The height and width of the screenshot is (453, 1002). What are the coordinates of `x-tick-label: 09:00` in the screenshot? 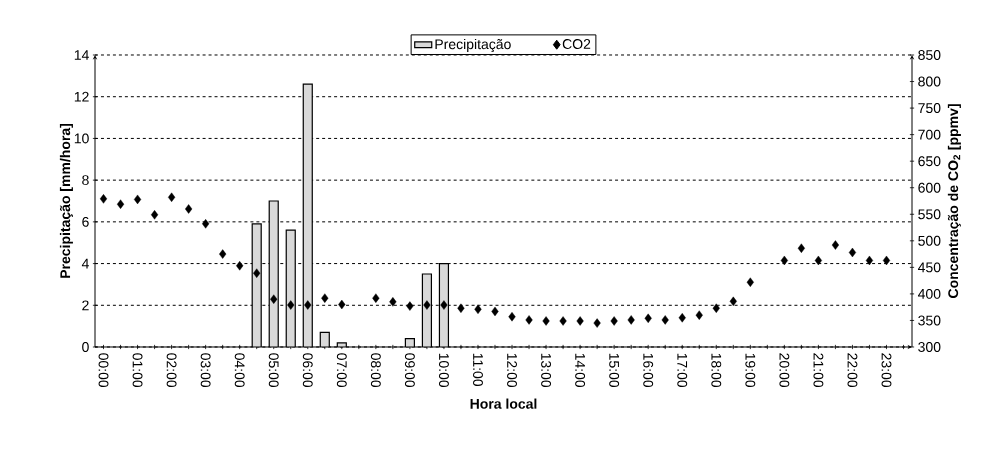 It's located at (409, 370).